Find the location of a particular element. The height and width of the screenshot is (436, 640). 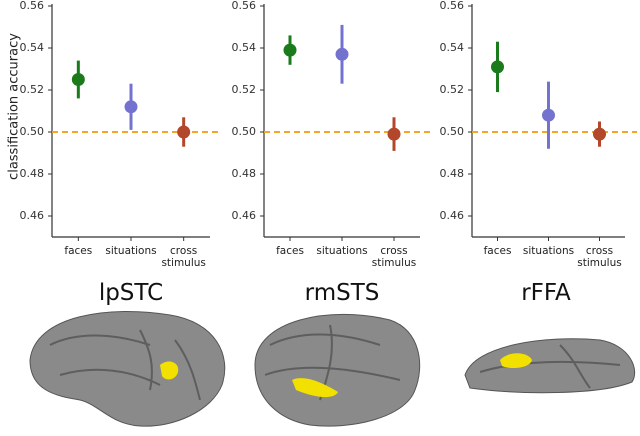

brain-rmsts is located at coordinates (337, 370).